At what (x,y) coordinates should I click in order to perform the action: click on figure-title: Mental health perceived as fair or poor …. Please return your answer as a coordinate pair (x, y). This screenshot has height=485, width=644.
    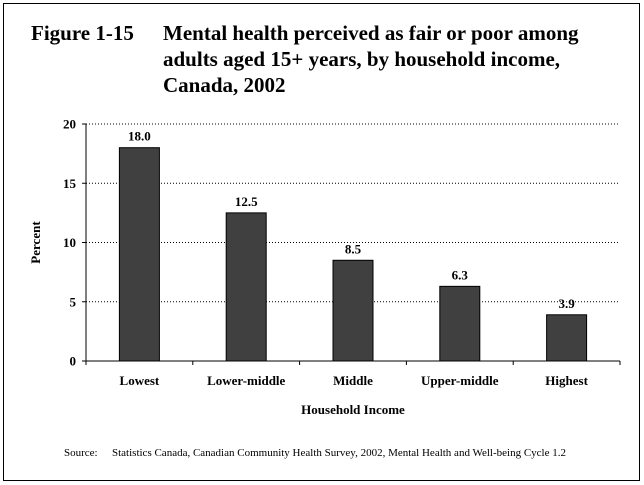
    Looking at the image, I should click on (371, 59).